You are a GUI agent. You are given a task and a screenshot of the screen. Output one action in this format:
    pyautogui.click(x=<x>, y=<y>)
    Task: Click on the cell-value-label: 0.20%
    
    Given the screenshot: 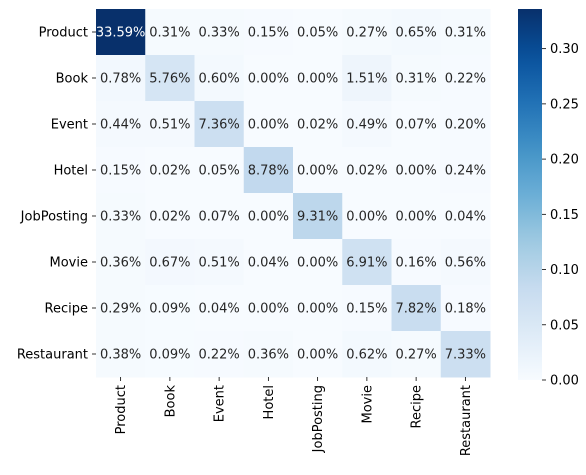 What is the action you would take?
    pyautogui.click(x=465, y=125)
    